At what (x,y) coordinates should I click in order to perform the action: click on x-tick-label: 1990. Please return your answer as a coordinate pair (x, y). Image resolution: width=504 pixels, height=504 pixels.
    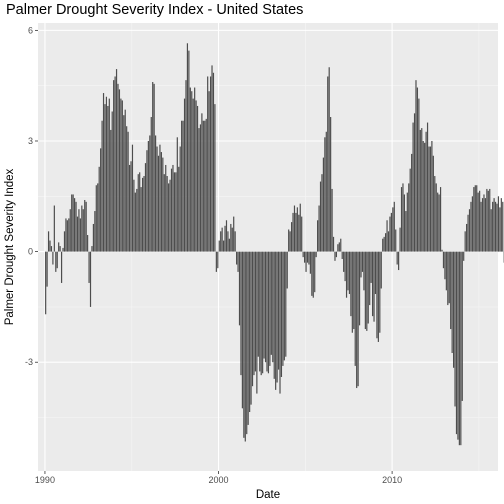
    Looking at the image, I should click on (45, 480).